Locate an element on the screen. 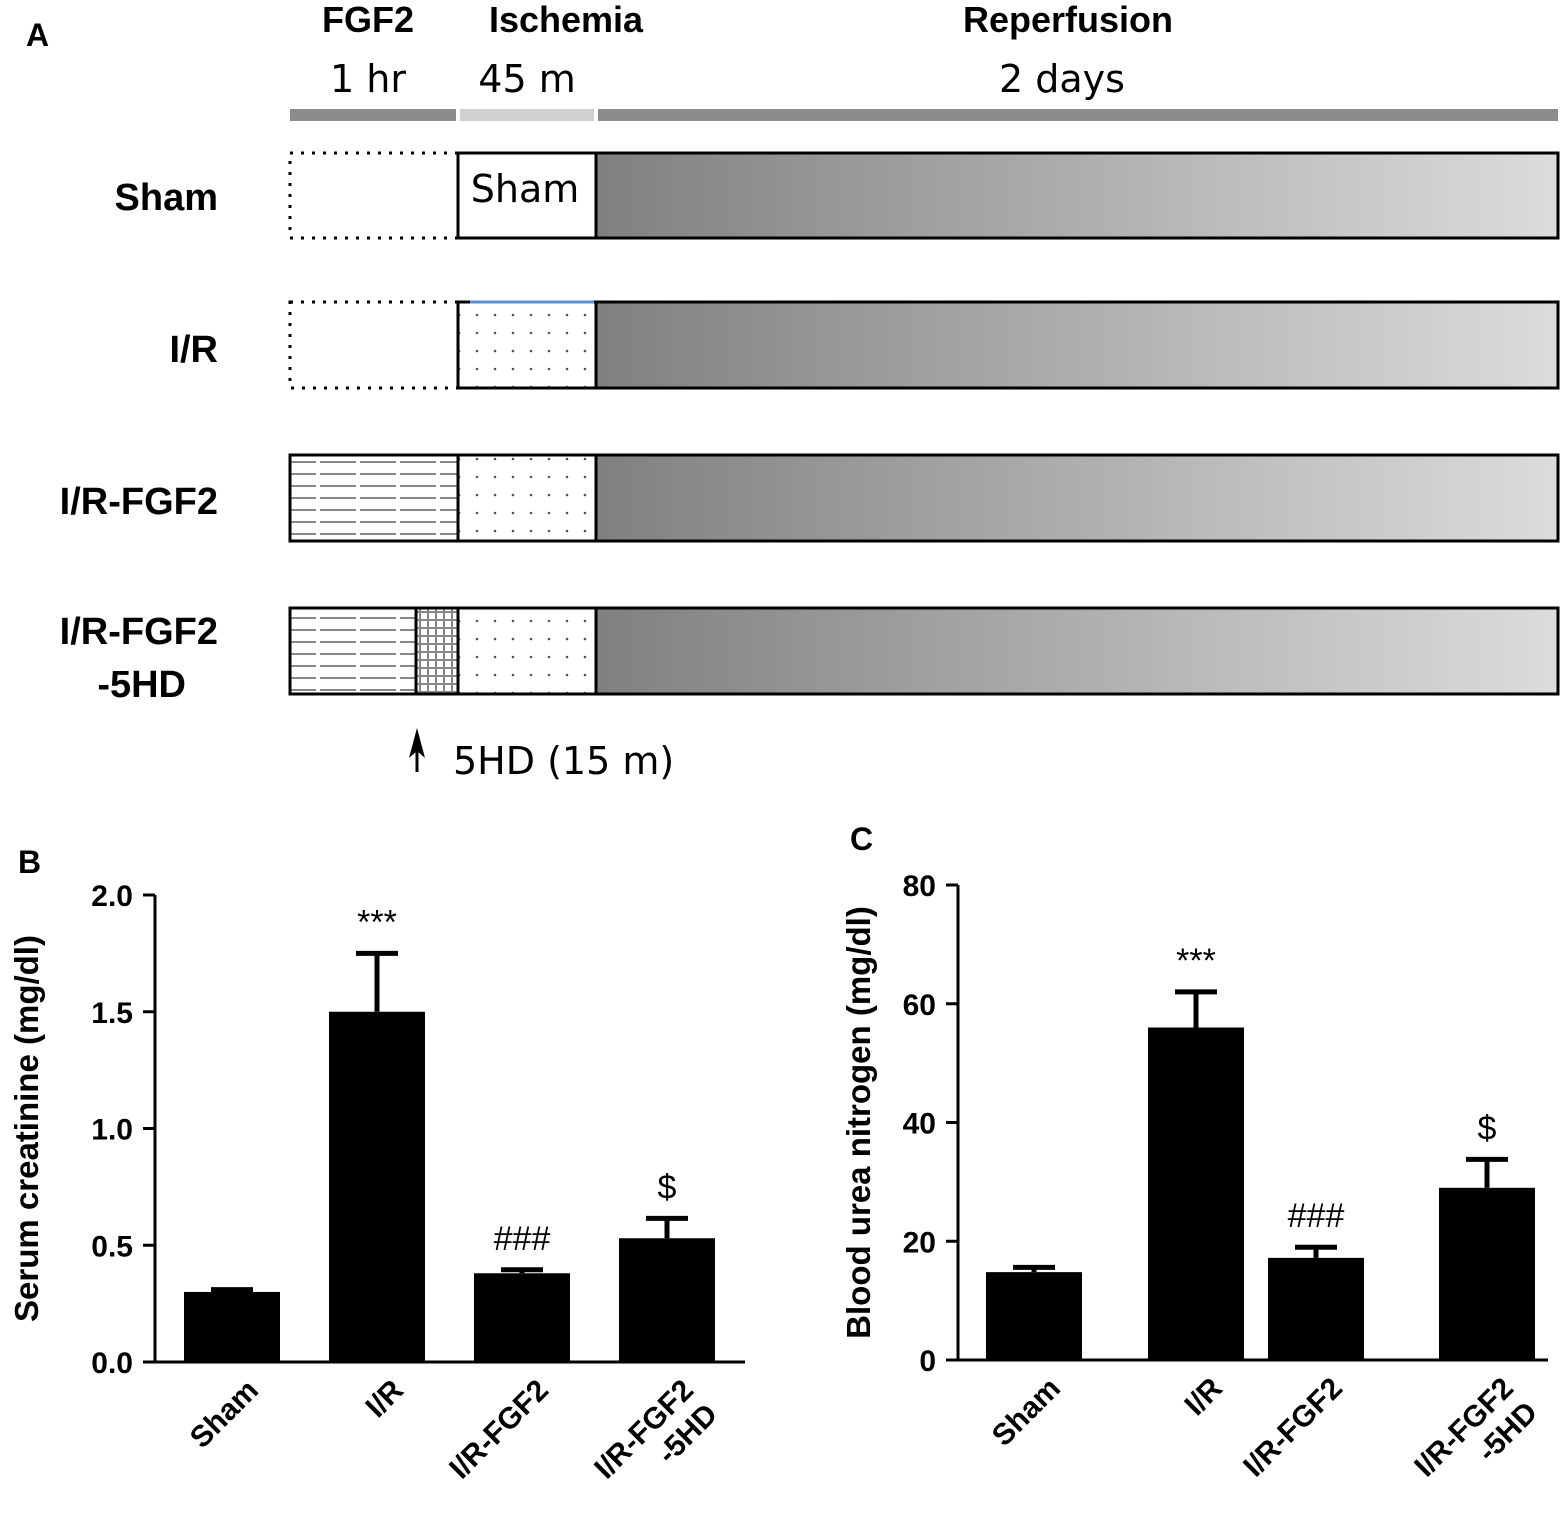 The height and width of the screenshot is (1521, 1568). pretreatment-5hd-box is located at coordinates (437, 651).